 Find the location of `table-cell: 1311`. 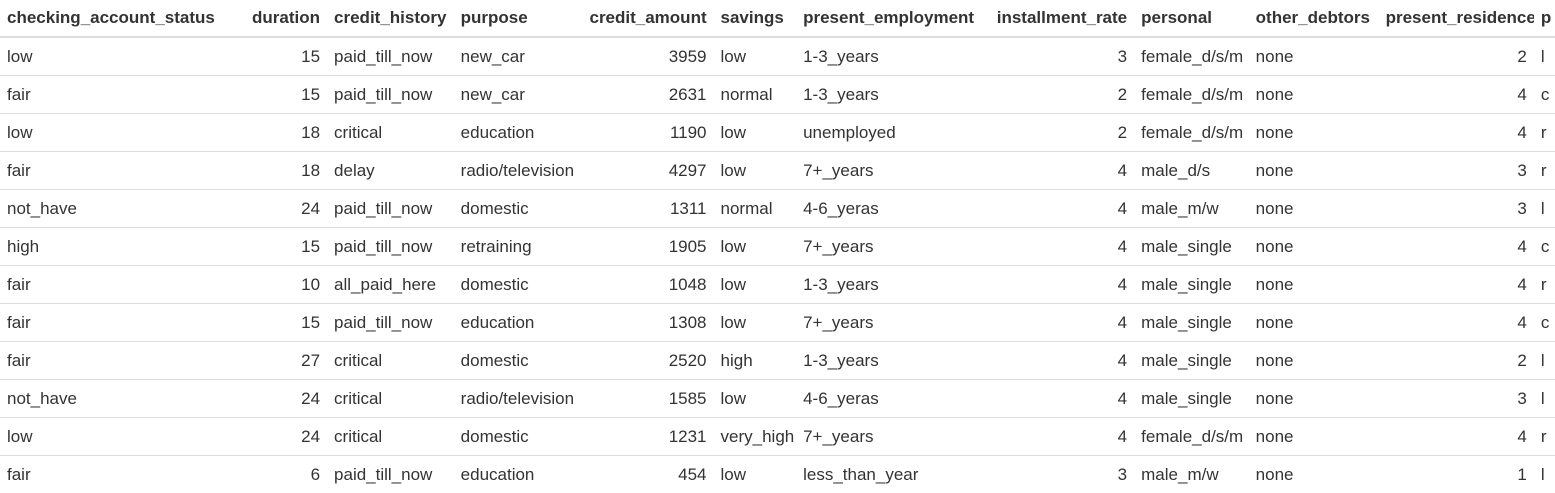

table-cell: 1311 is located at coordinates (648, 208).